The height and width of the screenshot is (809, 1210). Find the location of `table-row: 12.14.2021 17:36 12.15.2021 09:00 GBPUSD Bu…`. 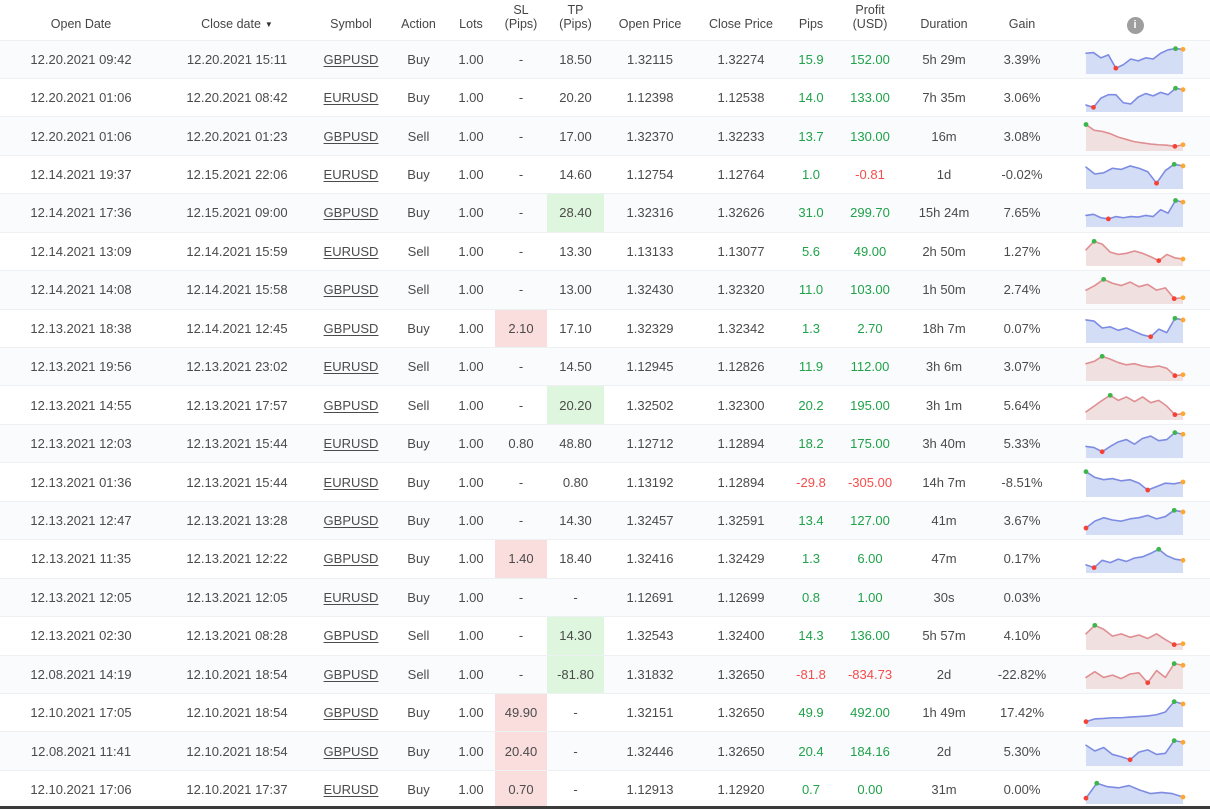

table-row: 12.14.2021 17:36 12.15.2021 09:00 GBPUSD Bu… is located at coordinates (605, 213).